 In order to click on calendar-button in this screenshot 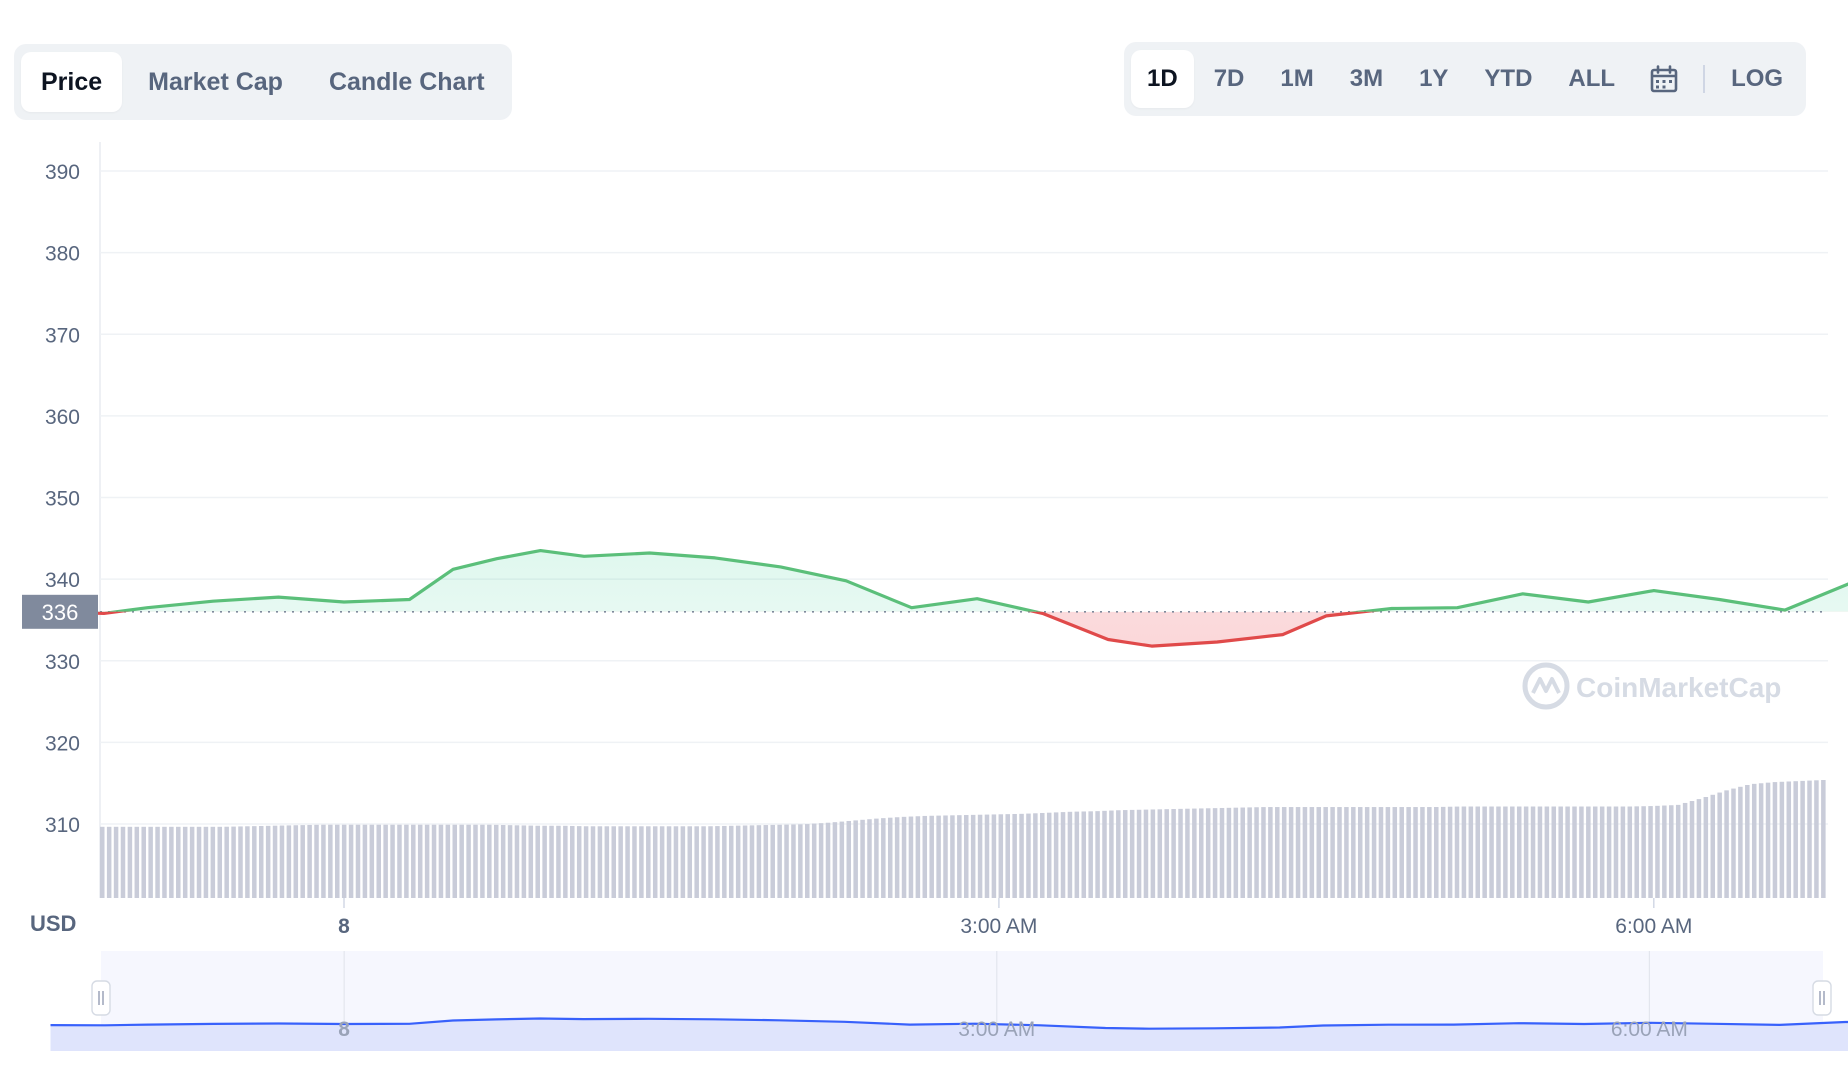, I will do `click(1664, 79)`.